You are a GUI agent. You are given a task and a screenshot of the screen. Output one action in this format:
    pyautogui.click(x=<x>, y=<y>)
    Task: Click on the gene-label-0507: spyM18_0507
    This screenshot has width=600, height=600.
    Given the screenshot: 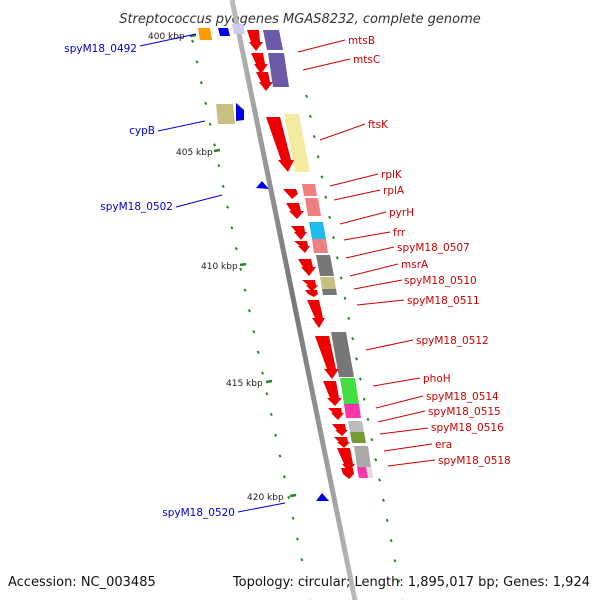 What is the action you would take?
    pyautogui.click(x=433, y=248)
    